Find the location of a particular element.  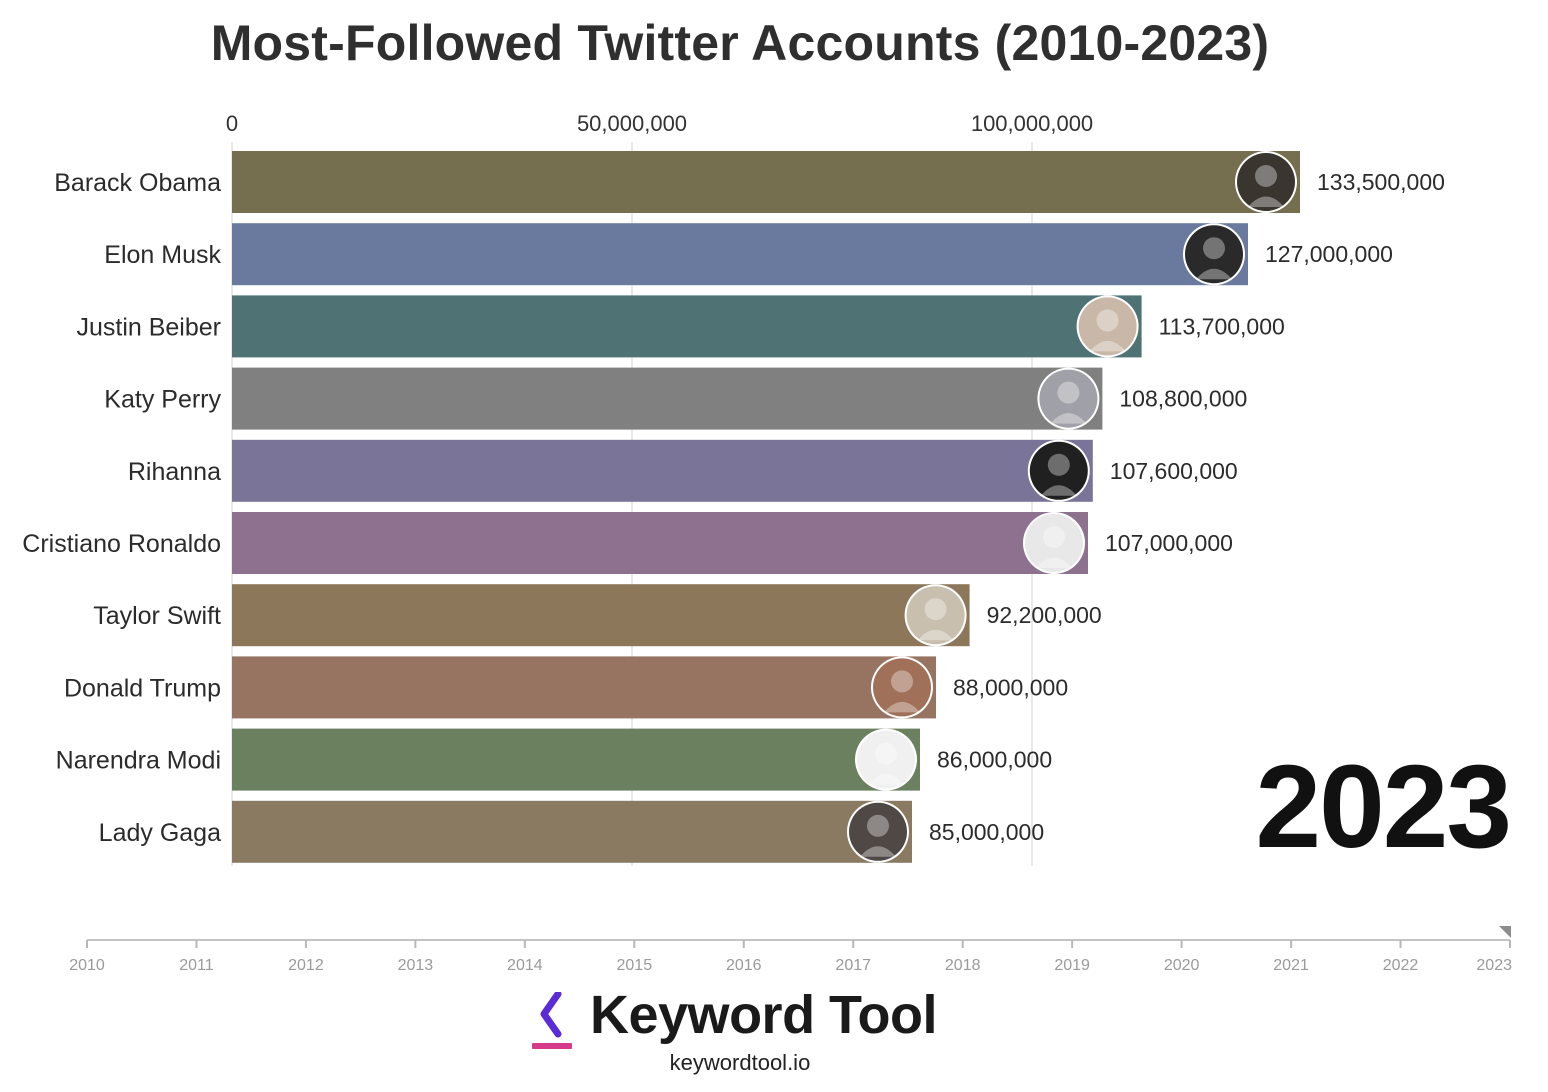

x-tick-label: 50,000,000 is located at coordinates (632, 123).